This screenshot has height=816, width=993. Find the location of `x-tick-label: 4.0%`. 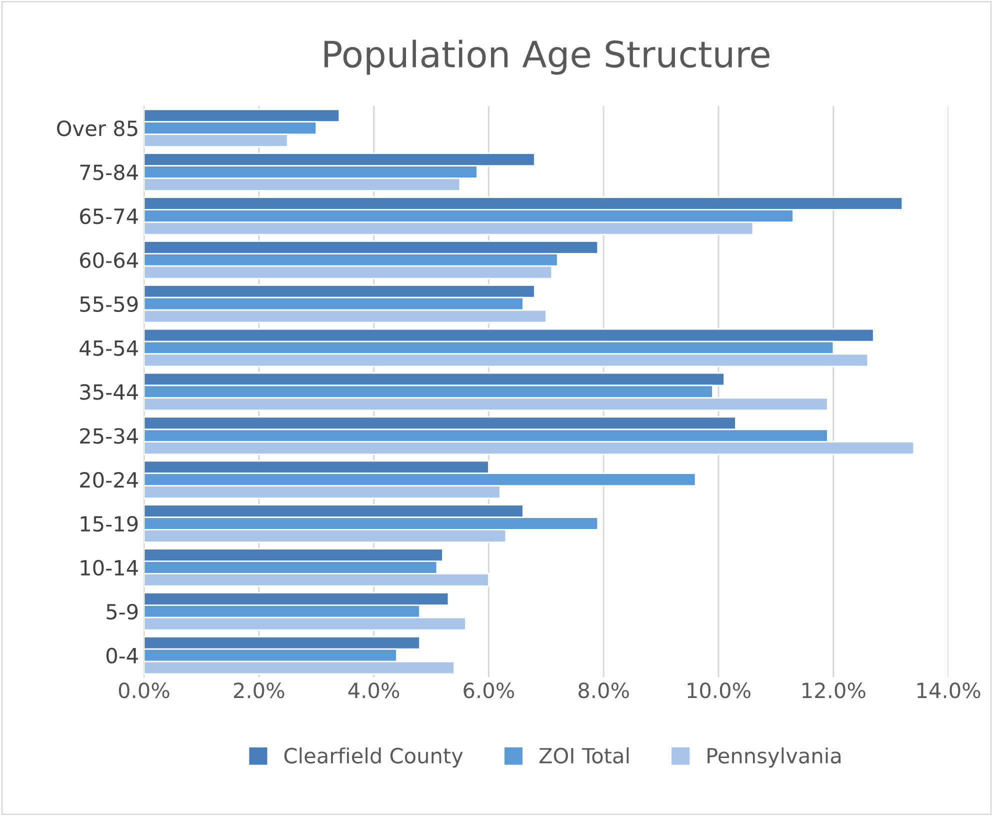

x-tick-label: 4.0% is located at coordinates (374, 690).